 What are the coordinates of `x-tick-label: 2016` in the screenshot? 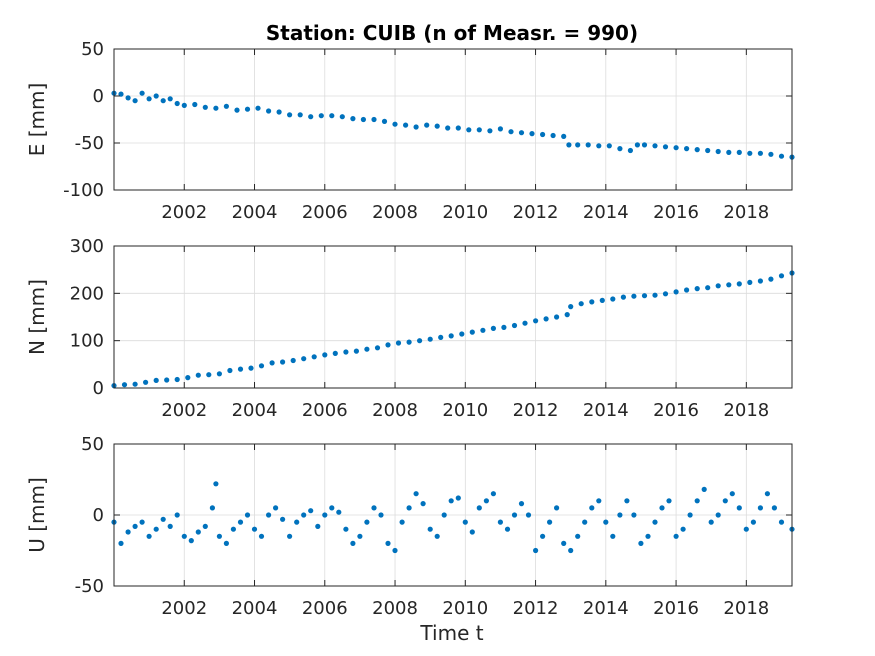 It's located at (676, 608).